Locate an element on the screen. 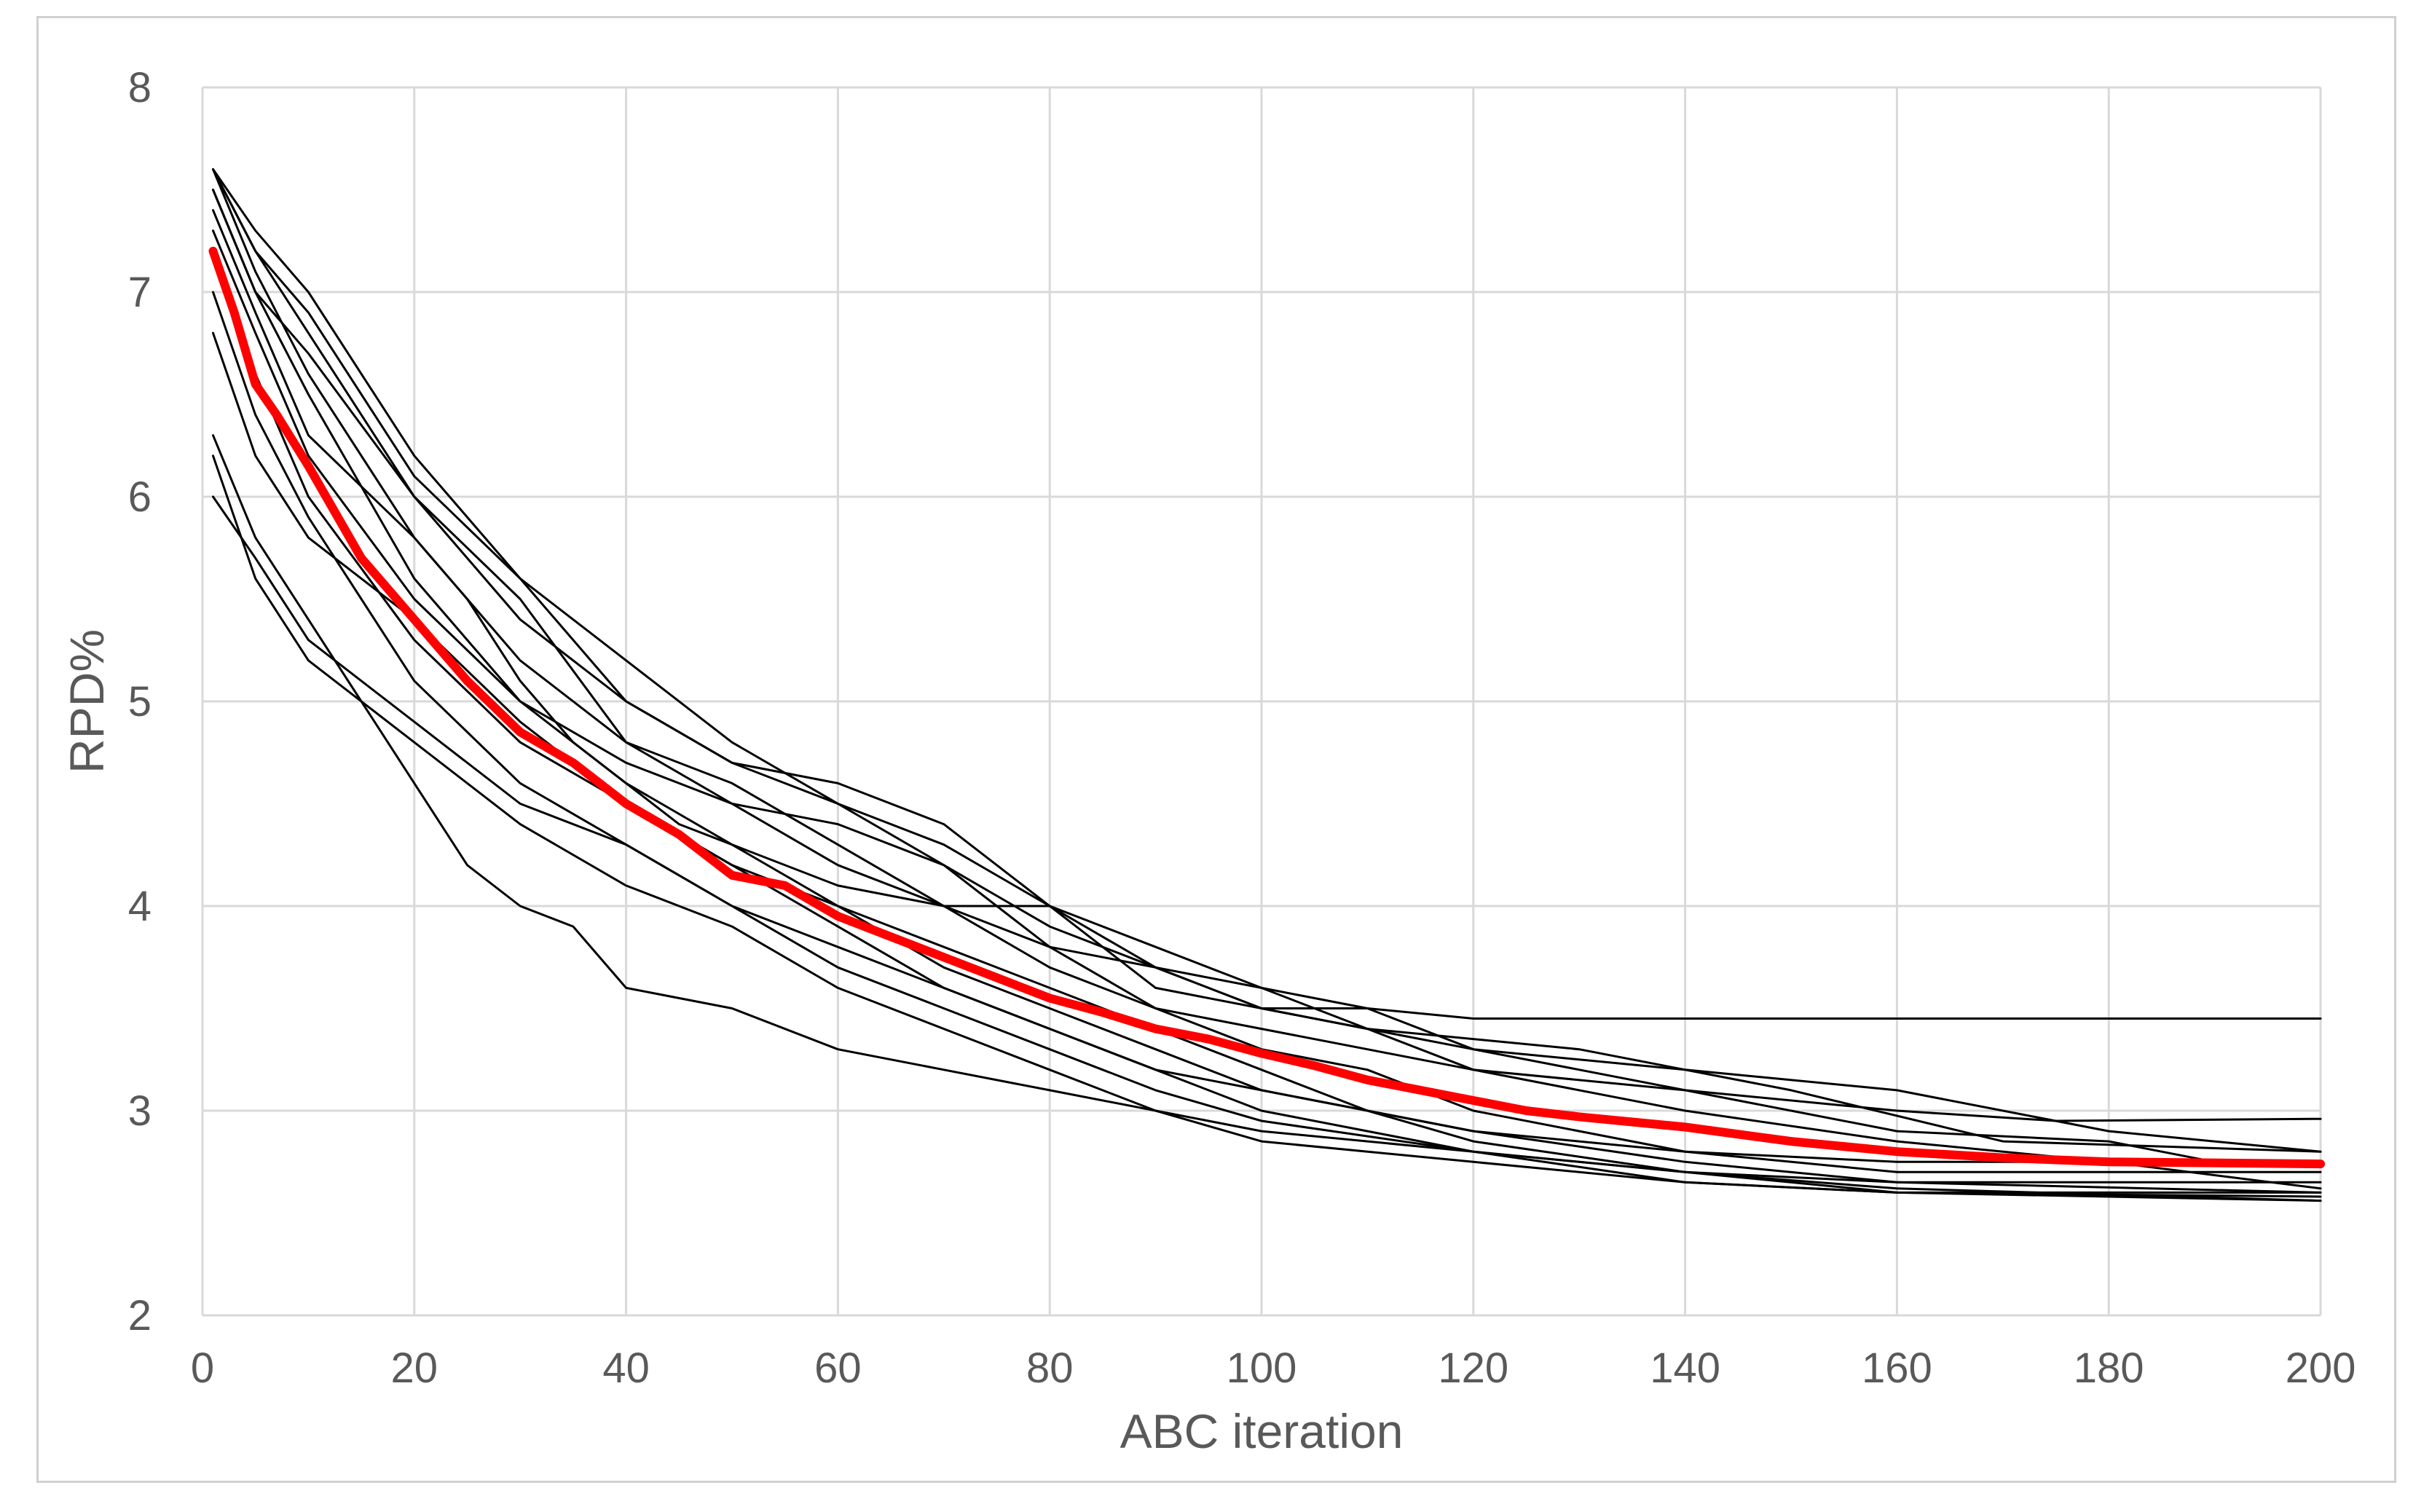 Image resolution: width=2424 pixels, height=1512 pixels. x-tick-label: 0 is located at coordinates (202, 1368).